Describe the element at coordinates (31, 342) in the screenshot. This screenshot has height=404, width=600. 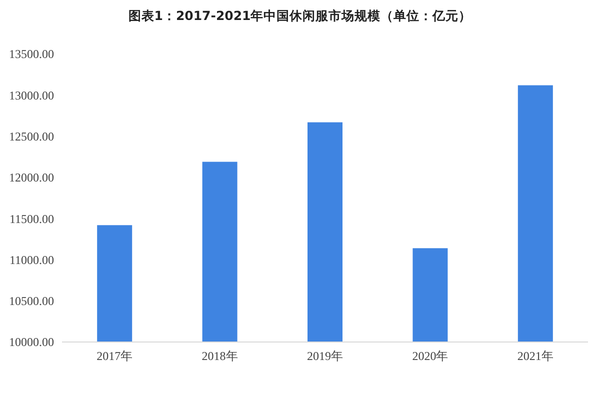
I see `y-tick-label: 10000.00` at that location.